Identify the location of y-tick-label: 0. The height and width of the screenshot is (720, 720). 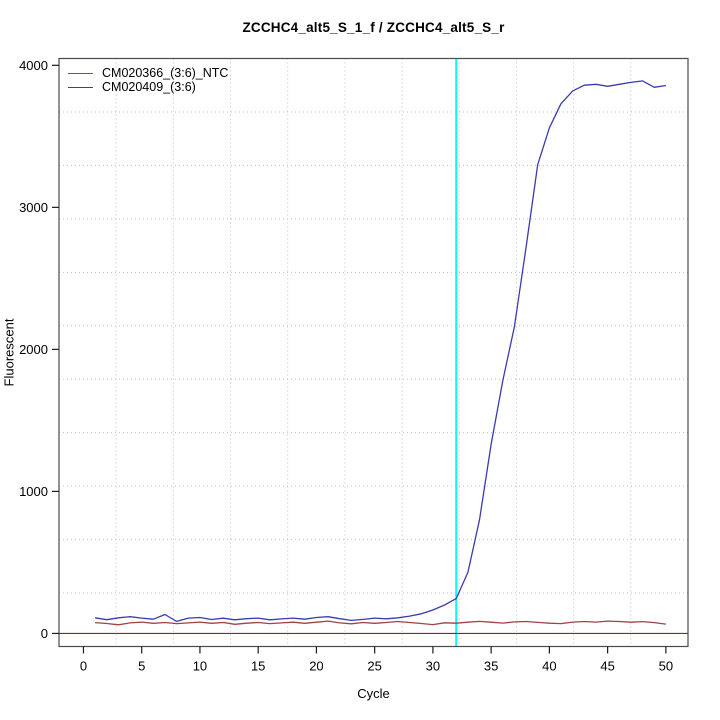
(44, 633).